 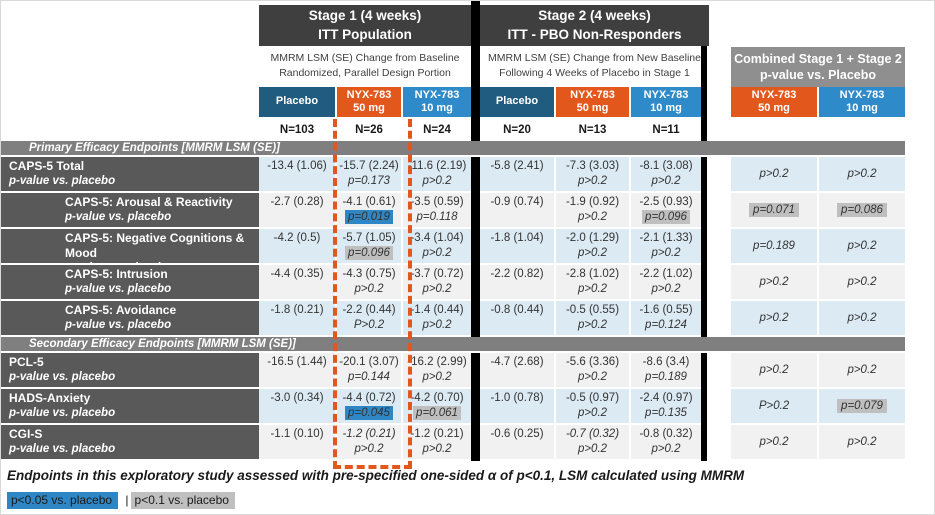 What do you see at coordinates (297, 175) in the screenshot?
I see `value-cell: -13.4 (1.06)` at bounding box center [297, 175].